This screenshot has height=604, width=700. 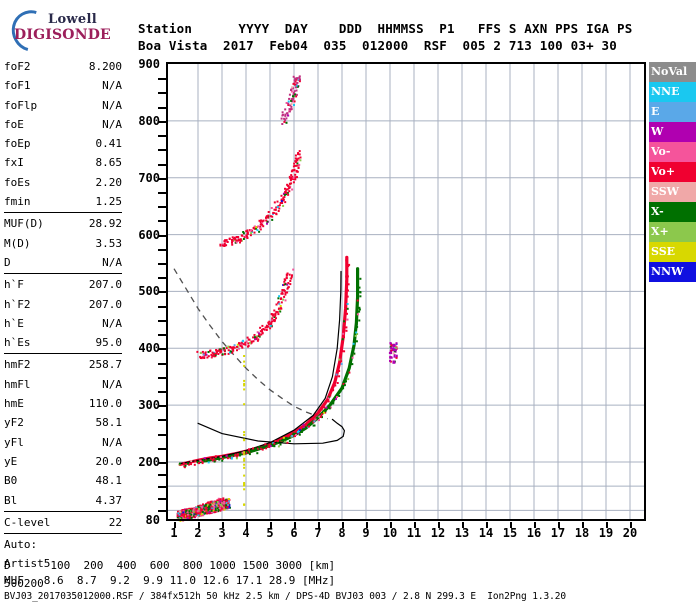 I want to click on y-tick-label: 80, so click(x=152, y=520).